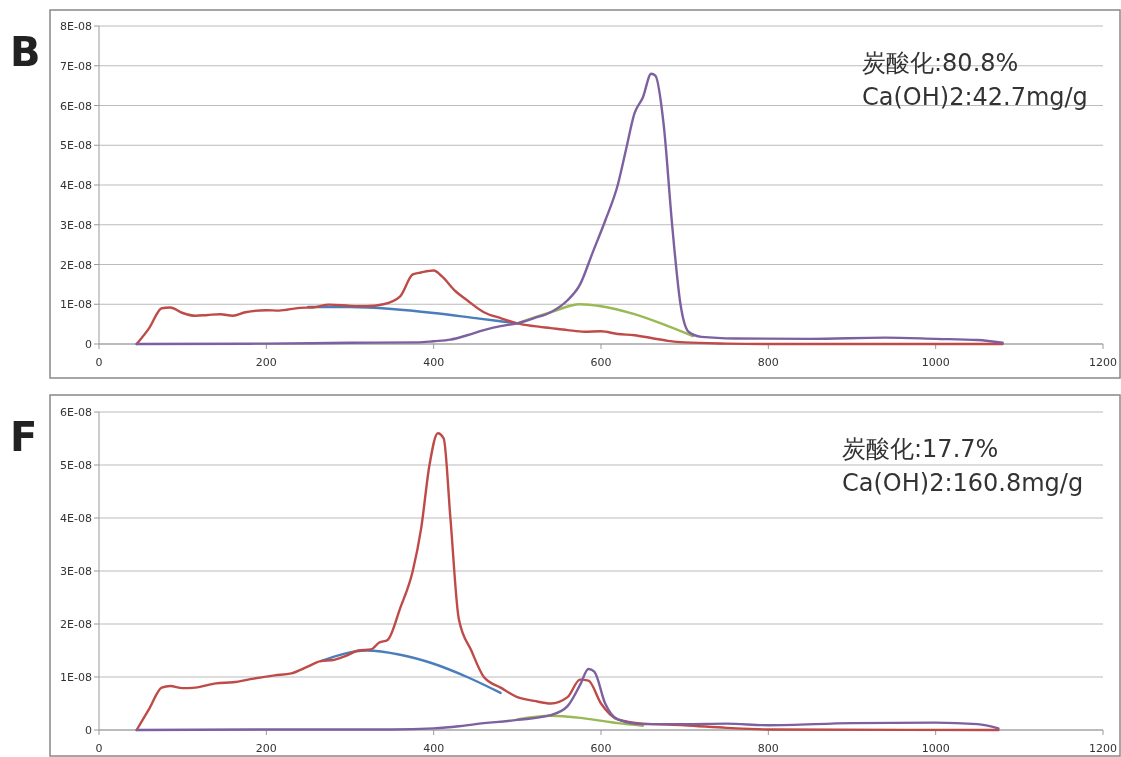 The height and width of the screenshot is (757, 1121). Describe the element at coordinates (25, 52) in the screenshot. I see `chart-title: B` at that location.